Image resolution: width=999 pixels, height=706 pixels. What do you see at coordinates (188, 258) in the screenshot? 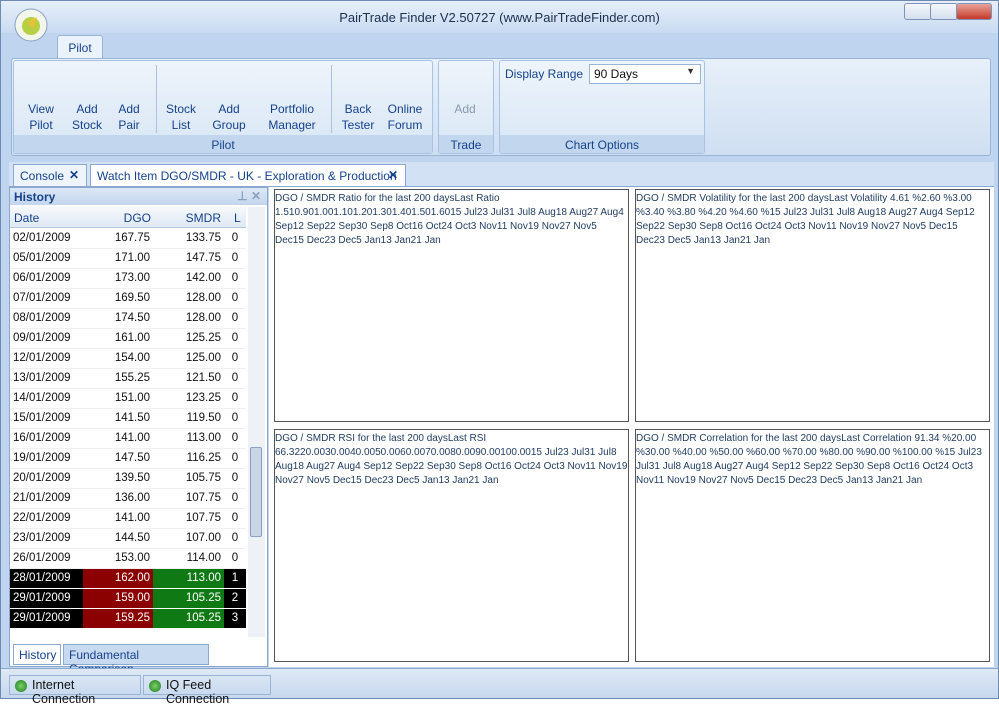
I see `history-cell: 147.75` at bounding box center [188, 258].